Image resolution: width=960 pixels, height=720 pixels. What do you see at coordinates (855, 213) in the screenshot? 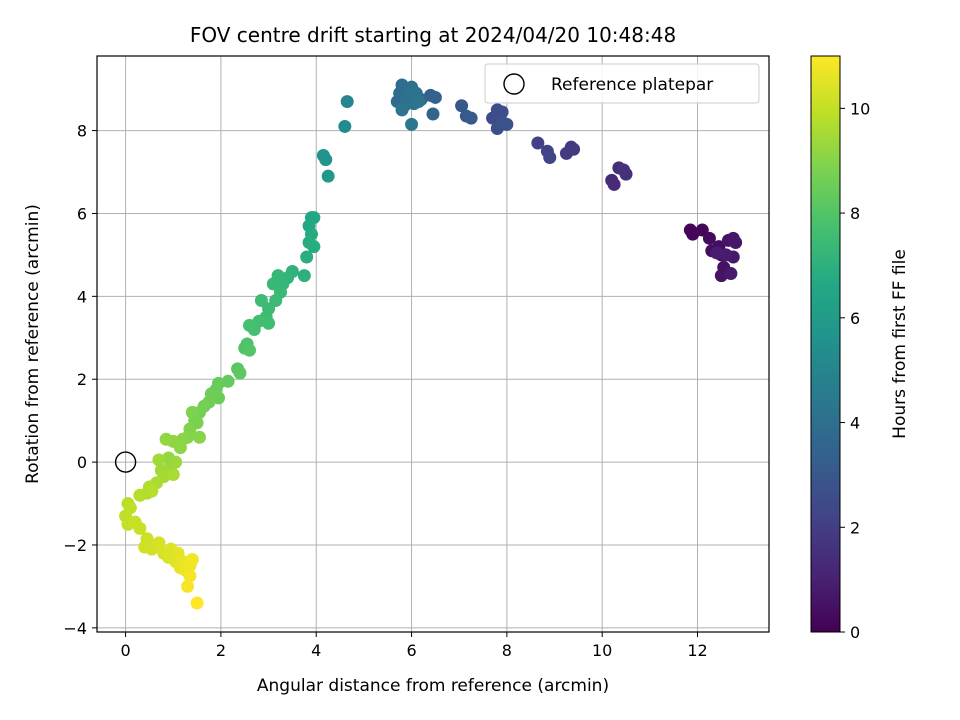
I see `colorbar-tick-label: 8` at bounding box center [855, 213].